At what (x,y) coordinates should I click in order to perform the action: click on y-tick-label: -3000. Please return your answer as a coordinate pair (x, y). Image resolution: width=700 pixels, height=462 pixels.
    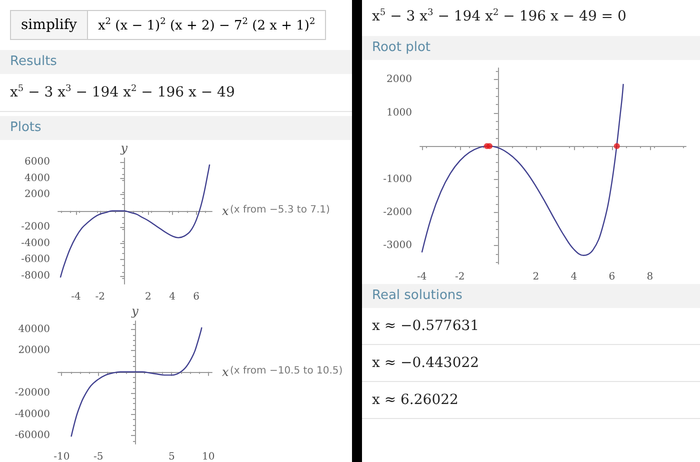
    Looking at the image, I should click on (397, 246).